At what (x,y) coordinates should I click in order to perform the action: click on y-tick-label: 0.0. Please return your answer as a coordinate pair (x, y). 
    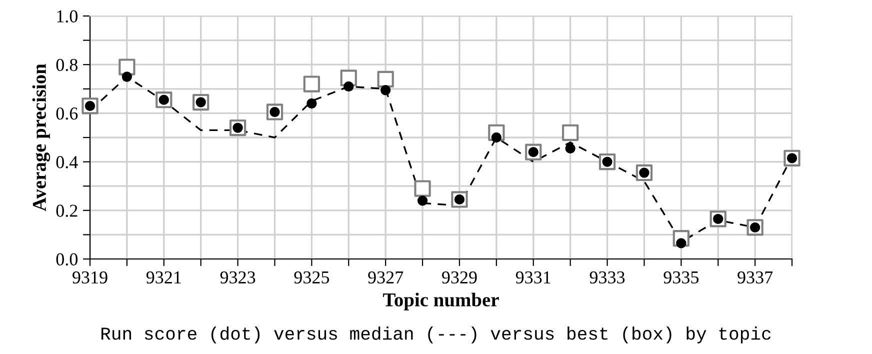
    Looking at the image, I should click on (67, 259).